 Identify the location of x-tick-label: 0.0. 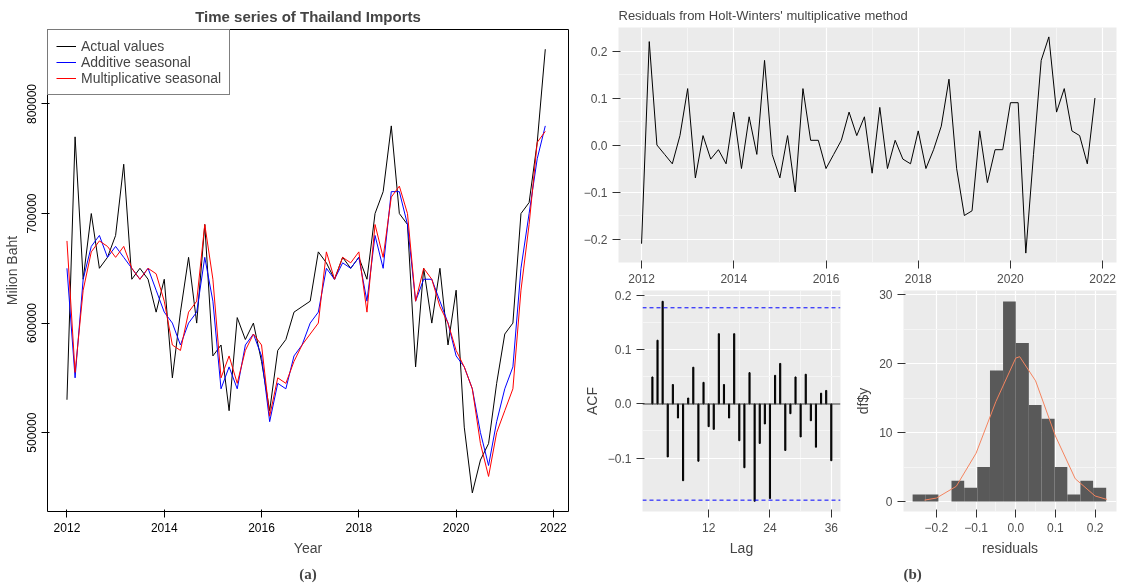
(1016, 527).